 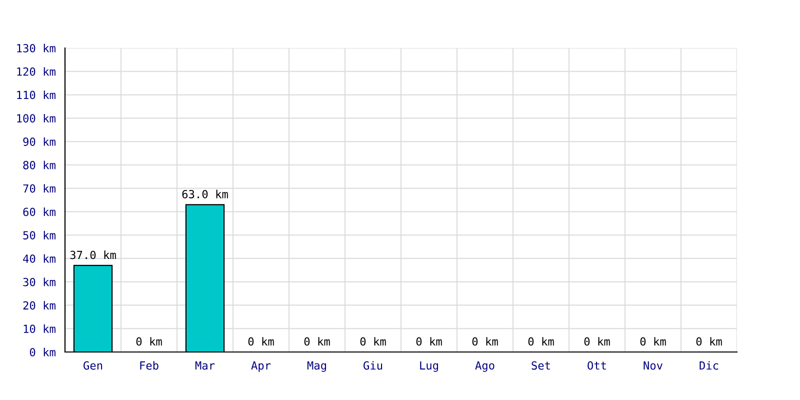 What do you see at coordinates (39, 258) in the screenshot?
I see `y-tick-label: 40 km` at bounding box center [39, 258].